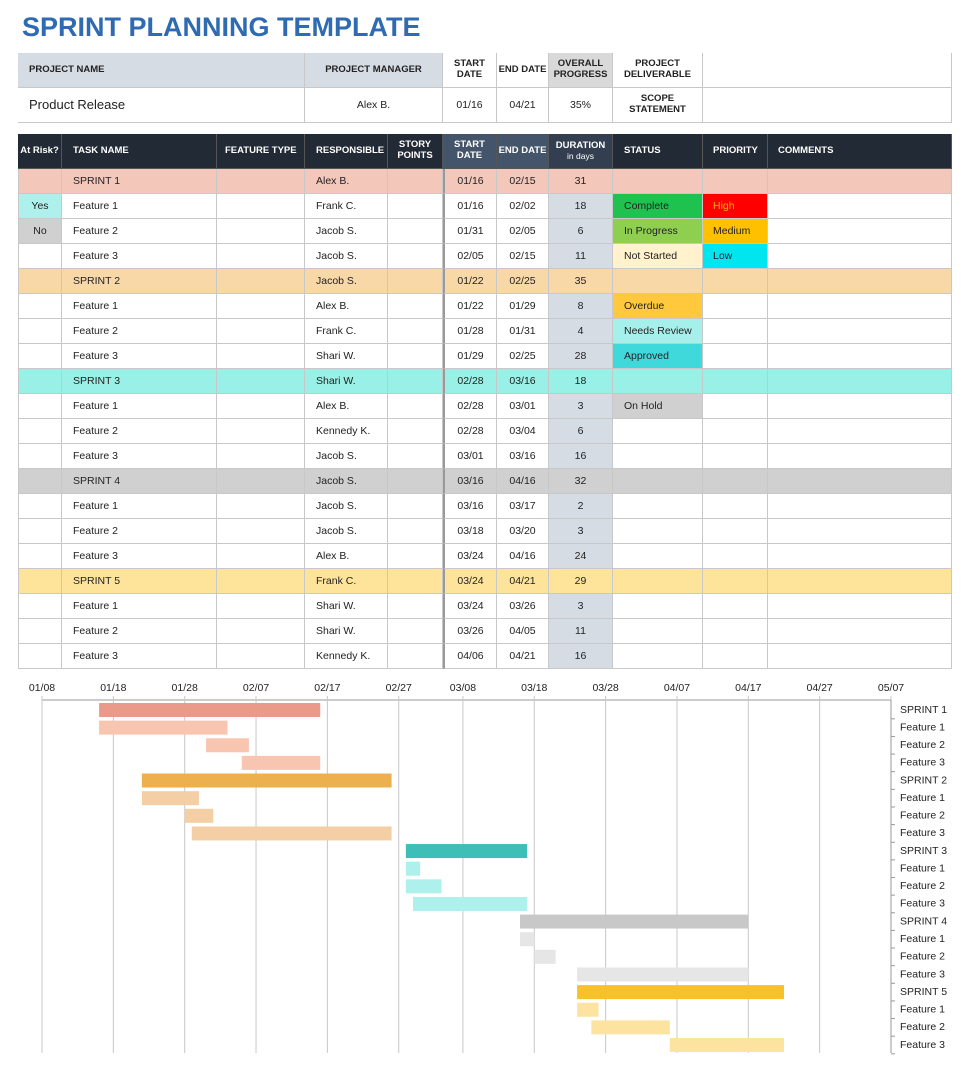 Image resolution: width=972 pixels, height=1083 pixels. I want to click on responsible-cell: Shari W., so click(346, 381).